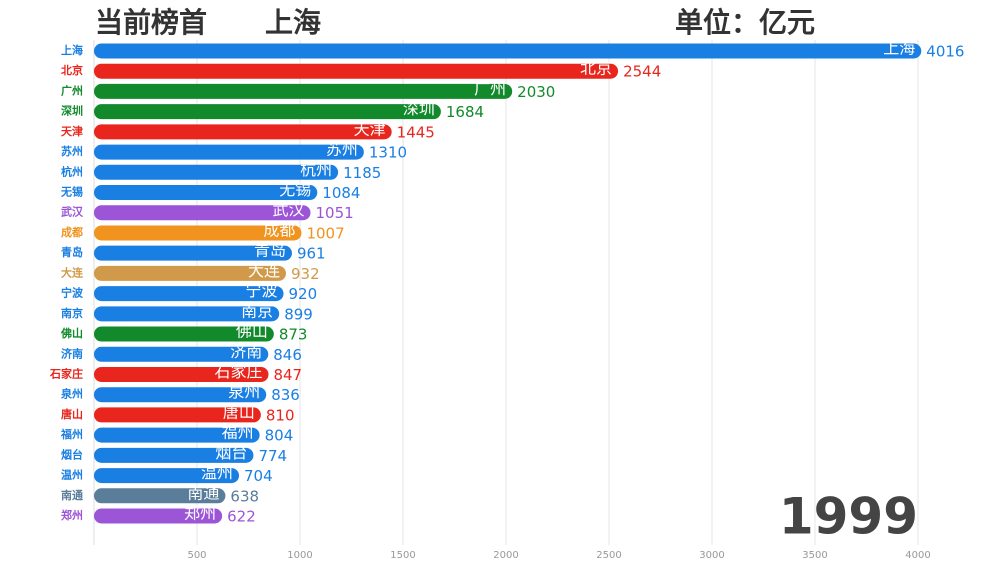 This screenshot has height=564, width=1002. I want to click on bar-city-label: 广州, so click(490, 88).